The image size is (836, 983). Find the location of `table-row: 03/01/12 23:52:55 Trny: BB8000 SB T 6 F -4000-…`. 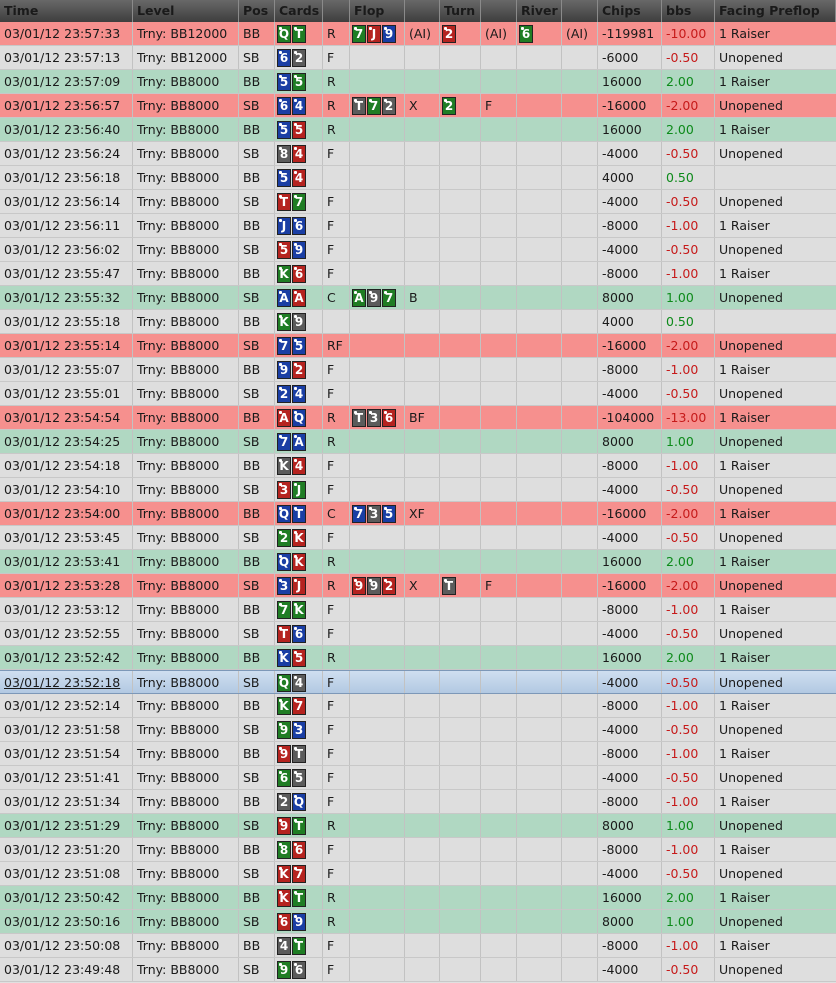

table-row: 03/01/12 23:52:55 Trny: BB8000 SB T 6 F -4000-… is located at coordinates (418, 634).